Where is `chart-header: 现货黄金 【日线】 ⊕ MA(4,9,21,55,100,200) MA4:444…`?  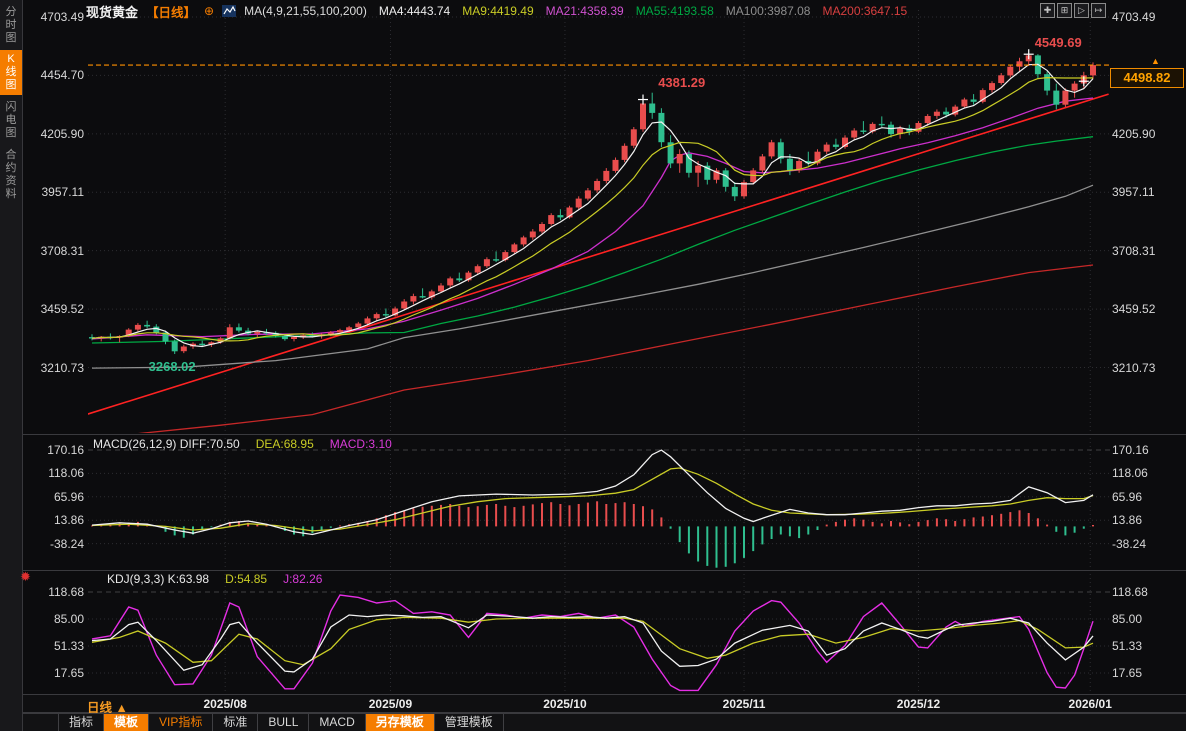
chart-header: 现货黄金 【日线】 ⊕ MA(4,9,21,55,100,200) MA4:444… is located at coordinates (496, 11).